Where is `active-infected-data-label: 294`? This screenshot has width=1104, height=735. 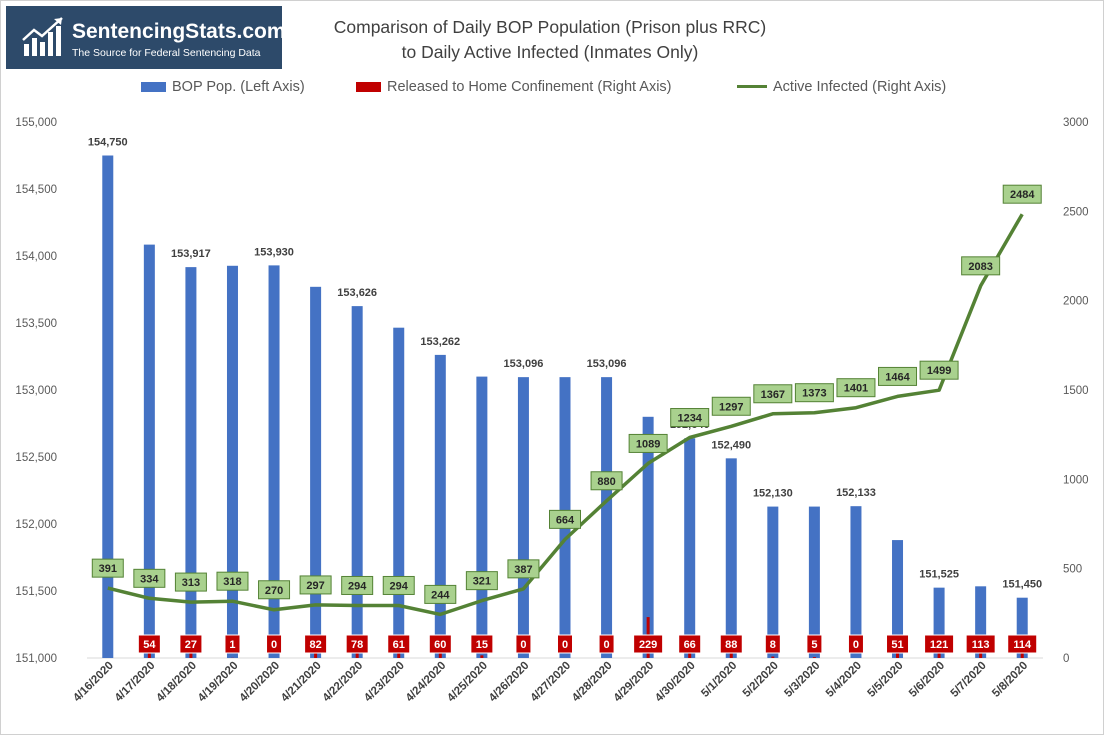 active-infected-data-label: 294 is located at coordinates (357, 586).